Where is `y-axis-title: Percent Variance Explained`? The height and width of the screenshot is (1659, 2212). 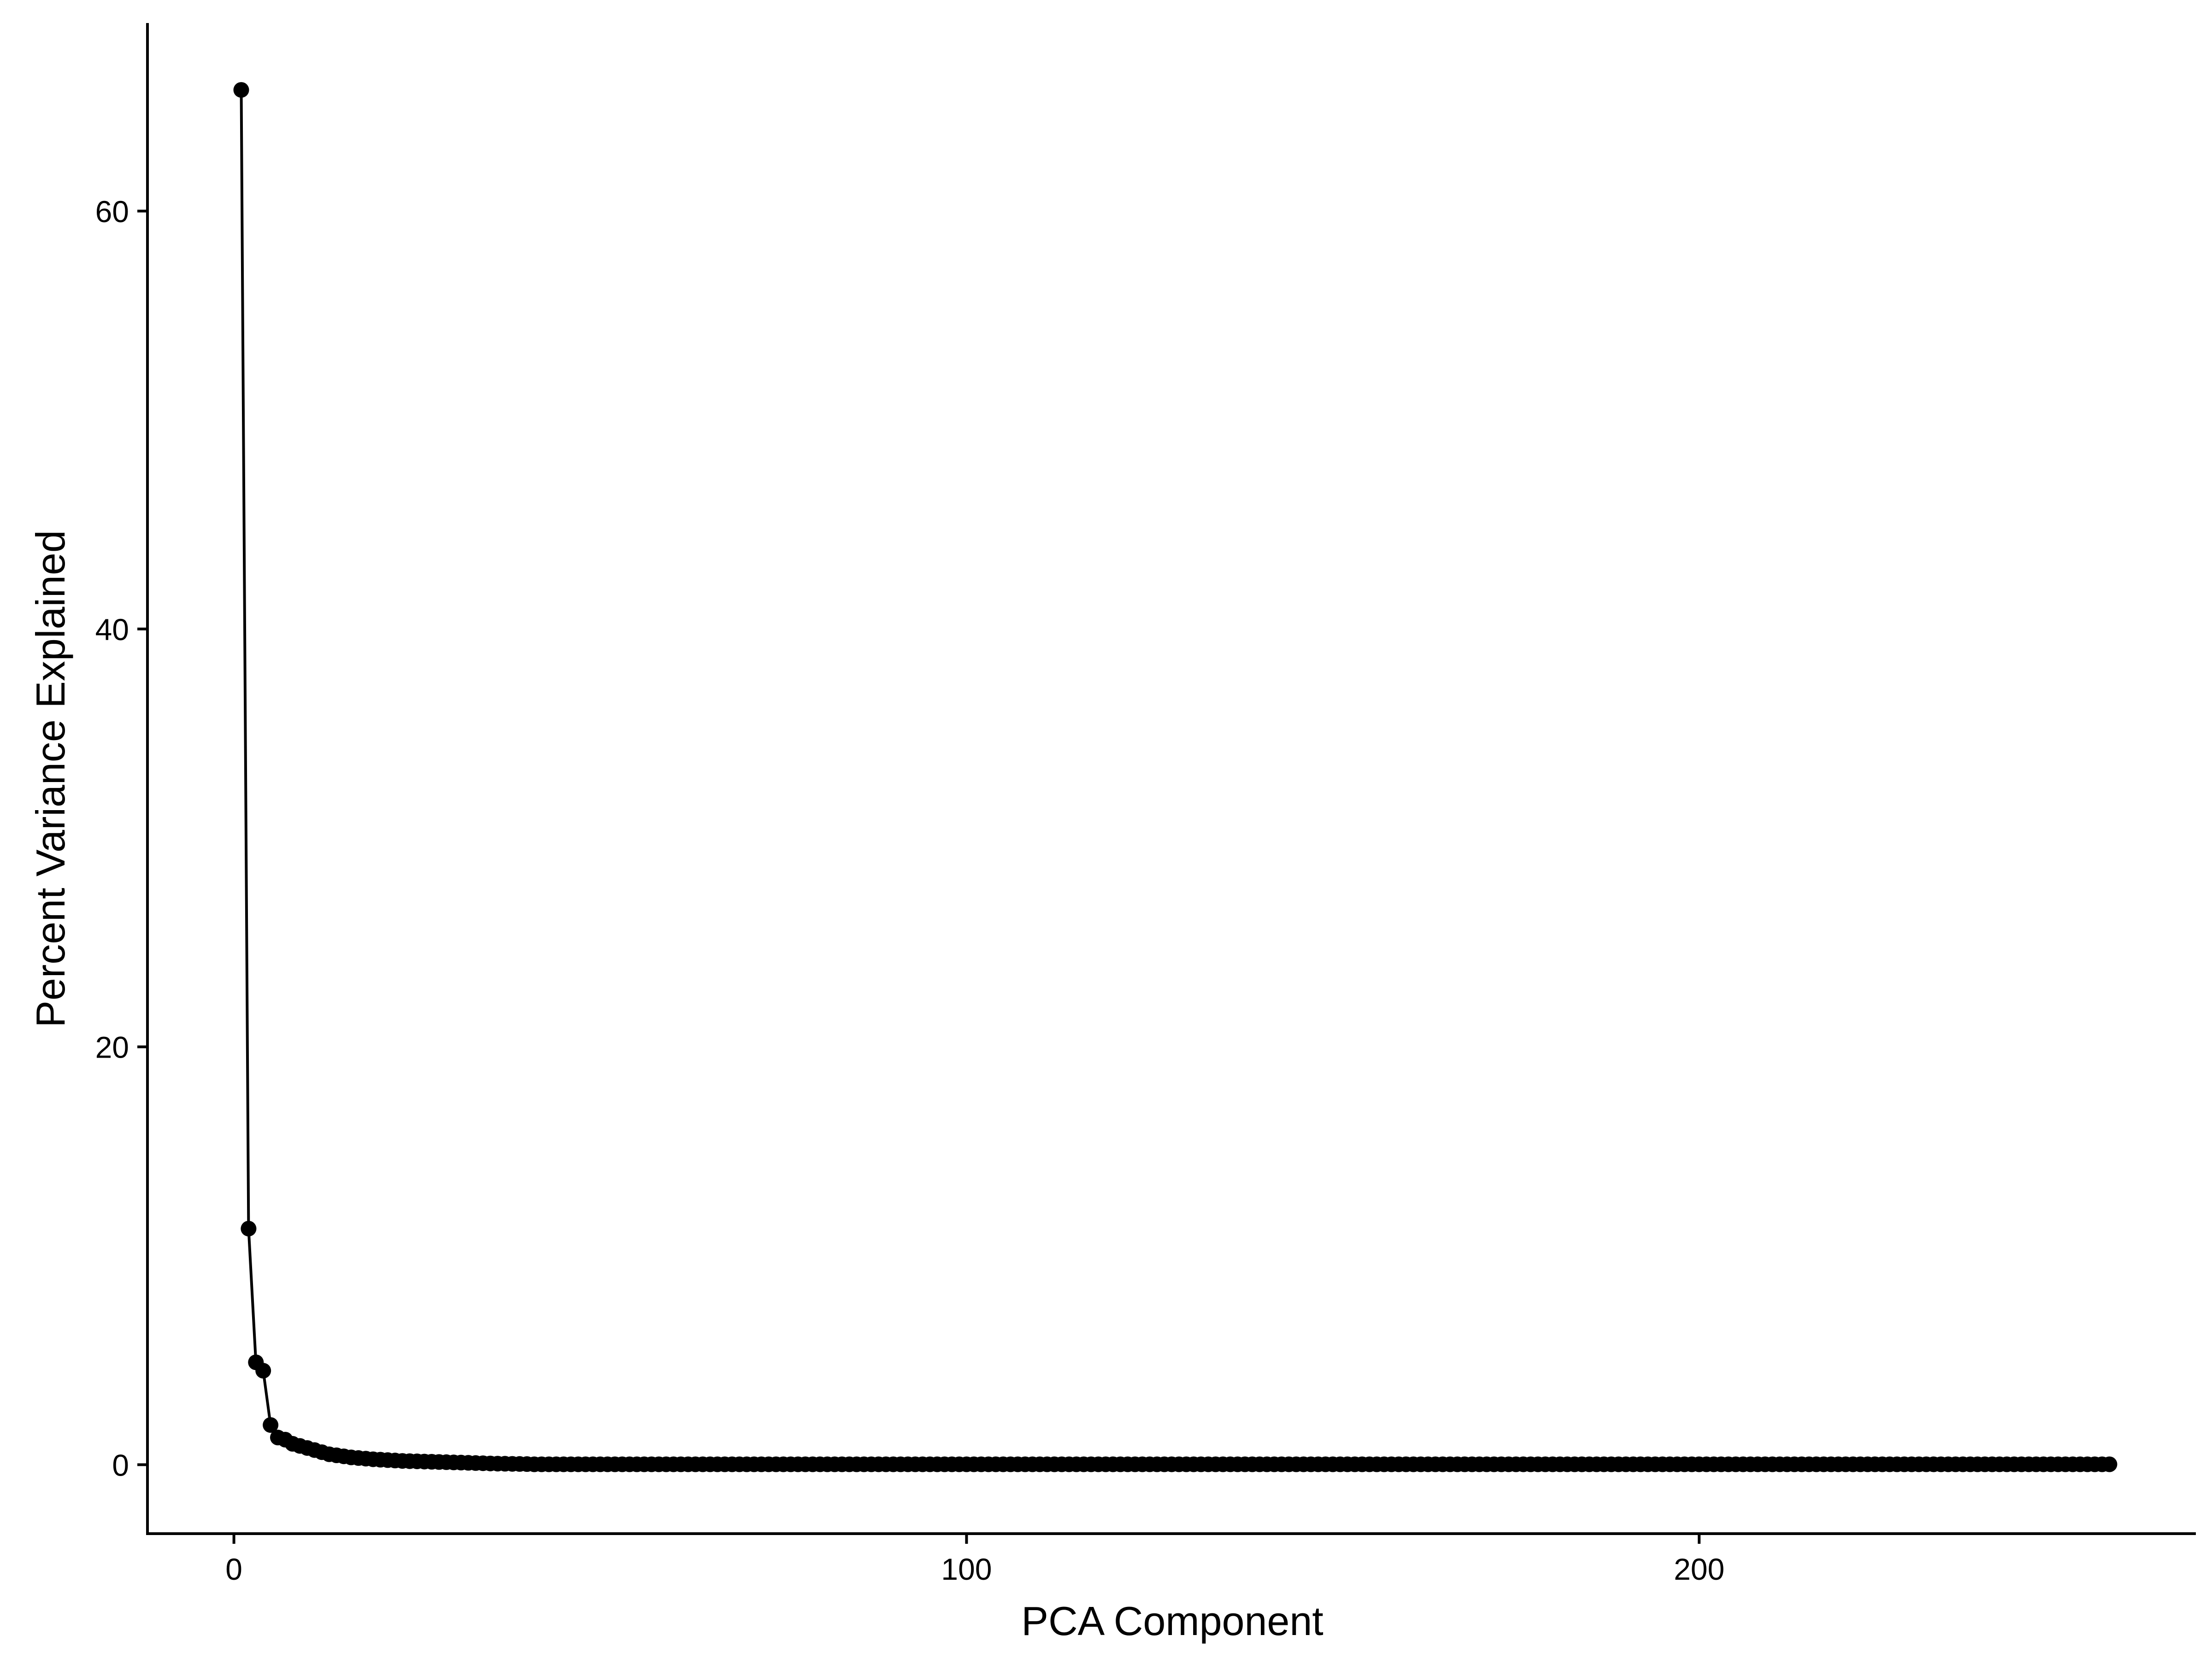 y-axis-title: Percent Variance Explained is located at coordinates (50, 778).